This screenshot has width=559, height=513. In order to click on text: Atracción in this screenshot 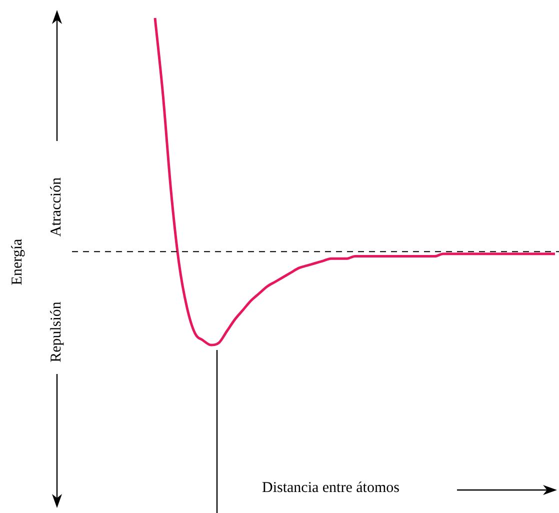, I will do `click(57, 207)`.